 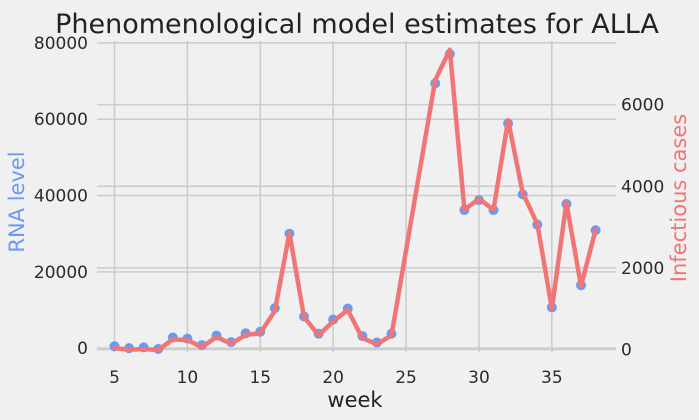 What do you see at coordinates (642, 187) in the screenshot?
I see `y-tick-label-right: 4000` at bounding box center [642, 187].